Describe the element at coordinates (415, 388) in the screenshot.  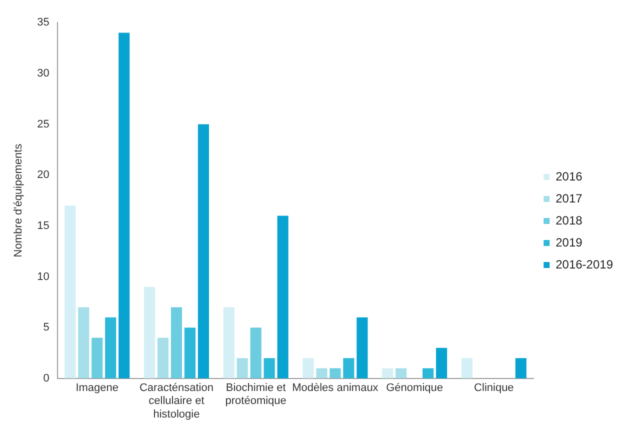
I see `x-tick-label: Génomique` at that location.